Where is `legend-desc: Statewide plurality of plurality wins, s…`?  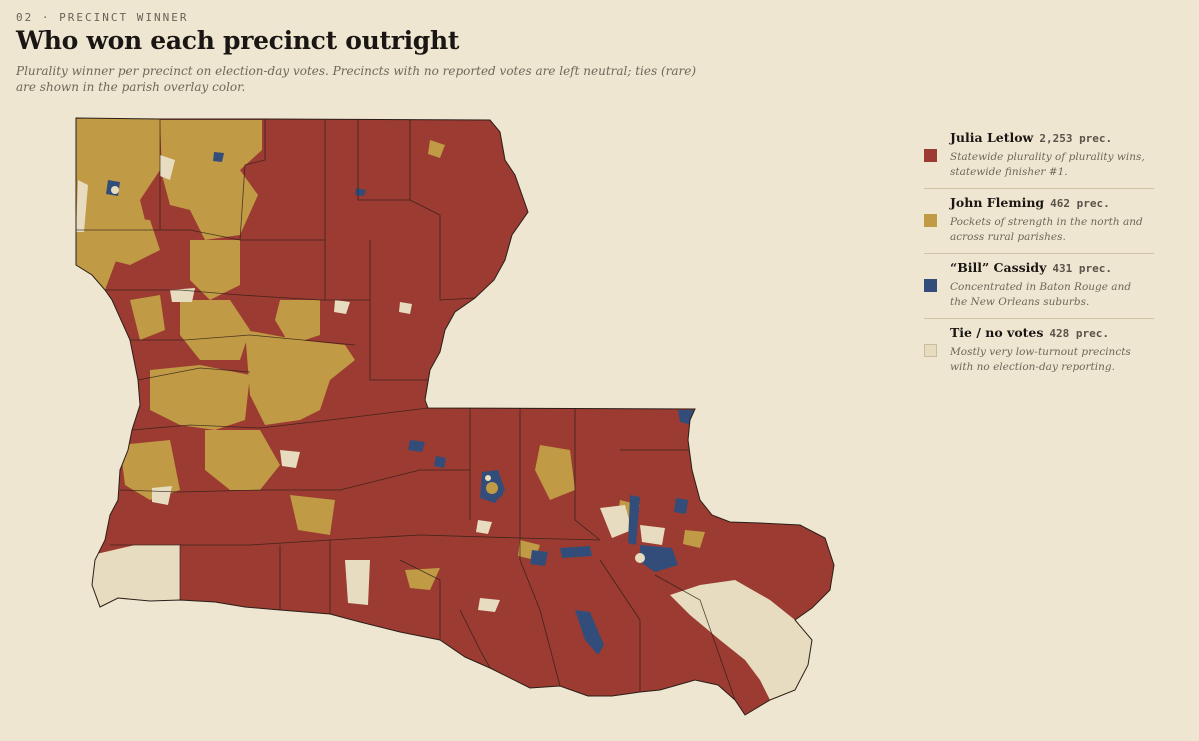
legend-desc: Statewide plurality of plurality wins, s… is located at coordinates (1047, 164).